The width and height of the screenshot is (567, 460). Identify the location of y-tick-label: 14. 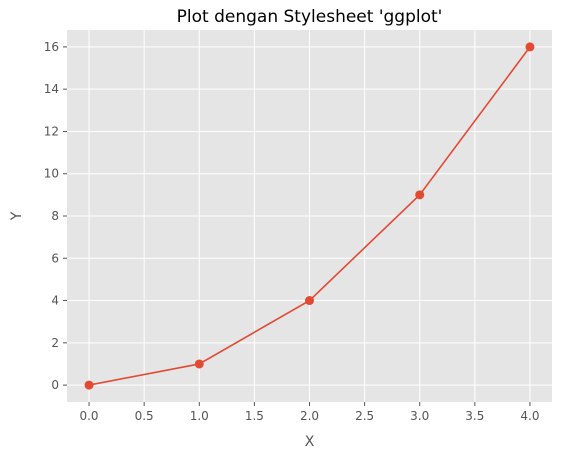
(51, 89).